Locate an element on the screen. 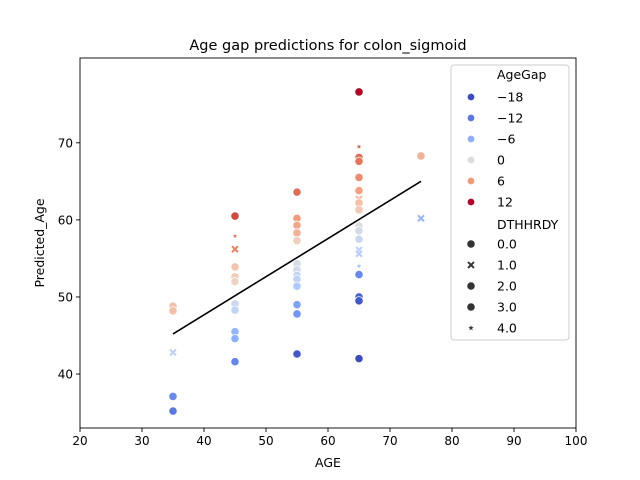 The image size is (640, 480). y-axis-label: Predicted_Age is located at coordinates (39, 242).